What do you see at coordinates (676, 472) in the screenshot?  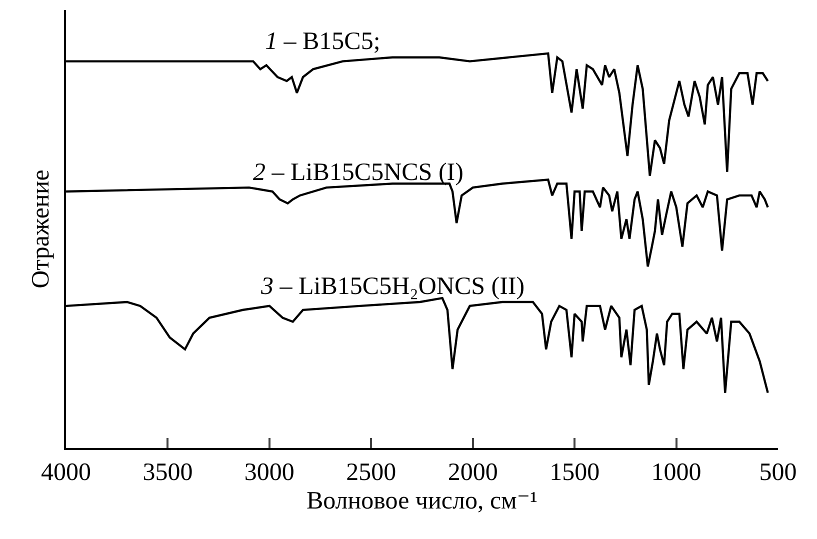 I see `x-tick-label: 1000` at bounding box center [676, 472].